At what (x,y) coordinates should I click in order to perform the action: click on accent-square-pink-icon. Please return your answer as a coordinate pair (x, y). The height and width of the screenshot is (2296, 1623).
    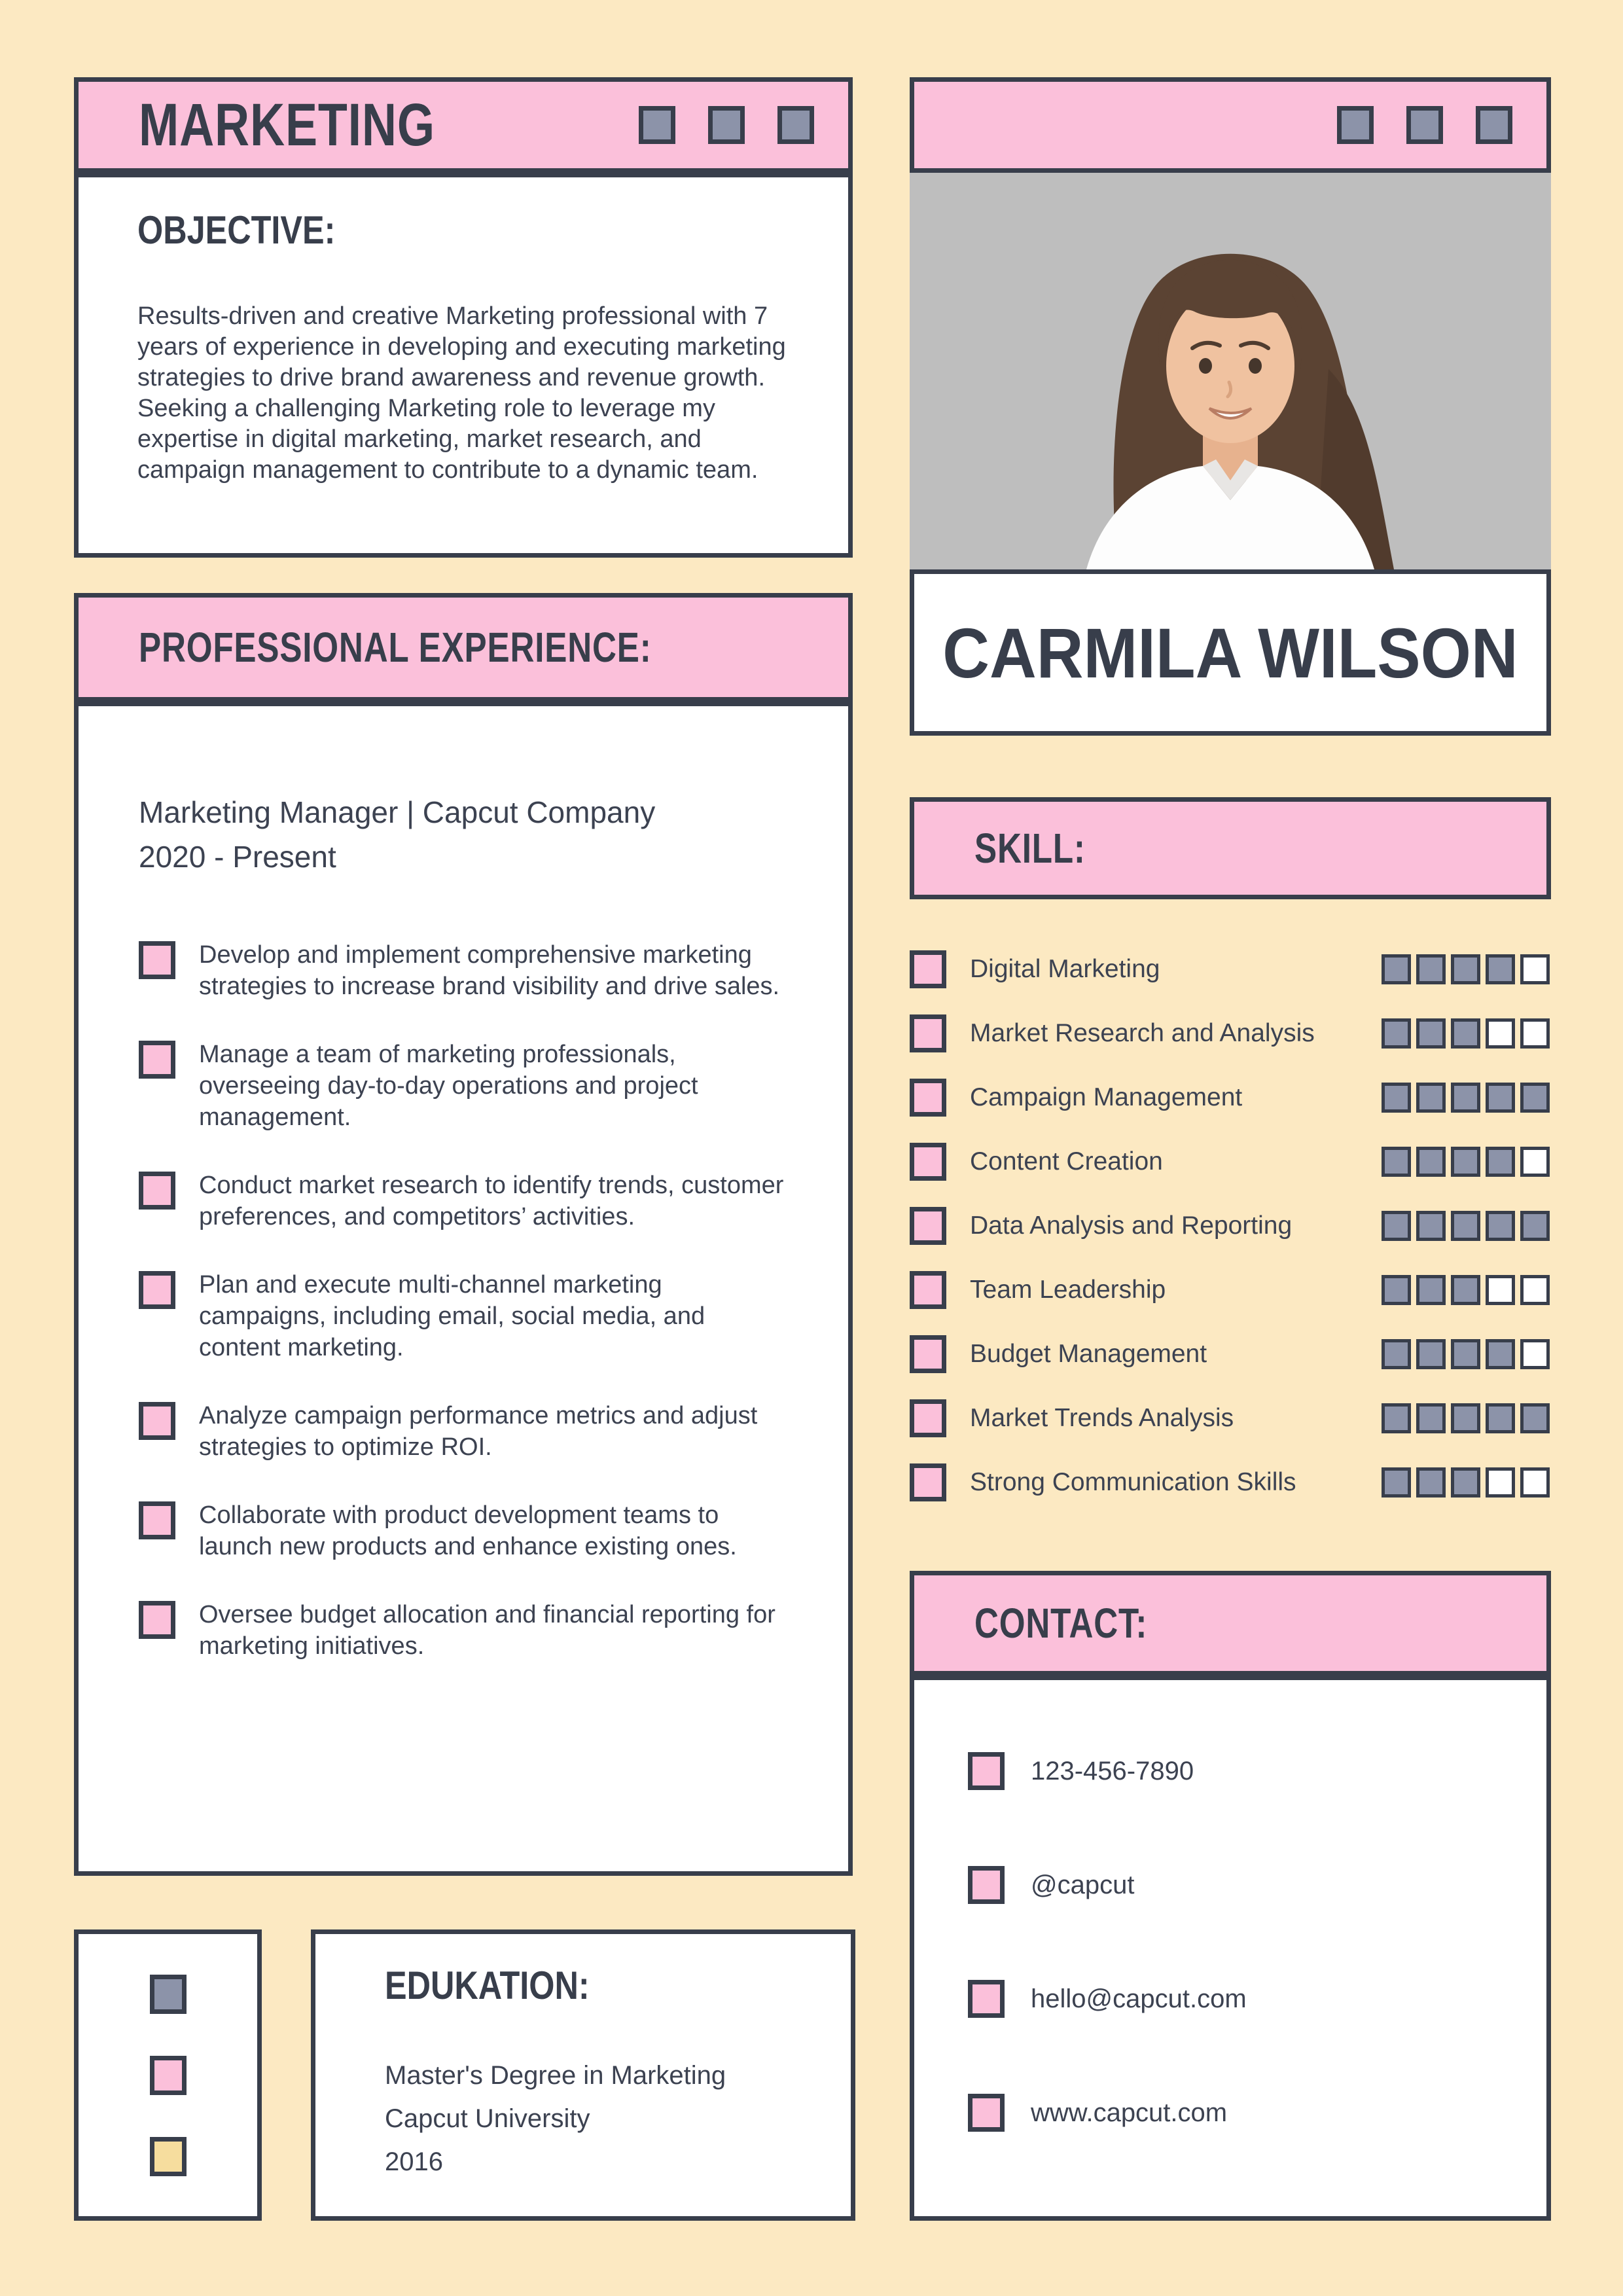
    Looking at the image, I should click on (168, 2075).